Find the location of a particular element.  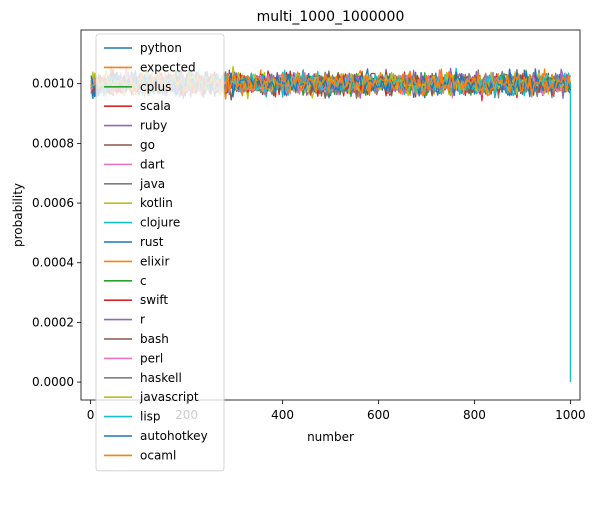

legend-label-java: java is located at coordinates (152, 184).